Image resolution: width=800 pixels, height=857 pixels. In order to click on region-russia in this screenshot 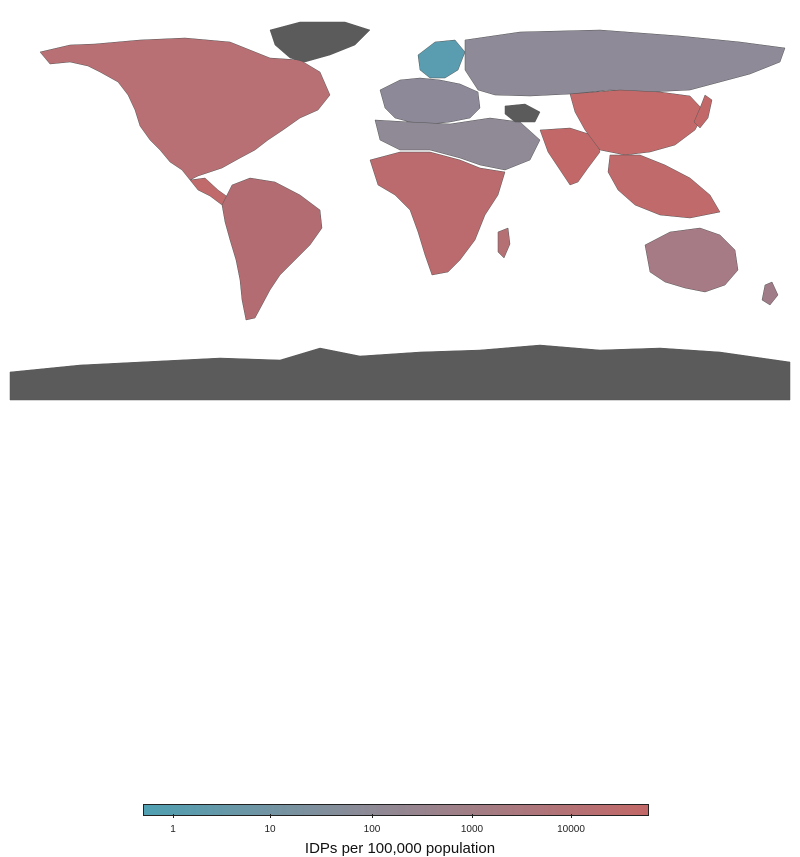, I will do `click(625, 63)`.